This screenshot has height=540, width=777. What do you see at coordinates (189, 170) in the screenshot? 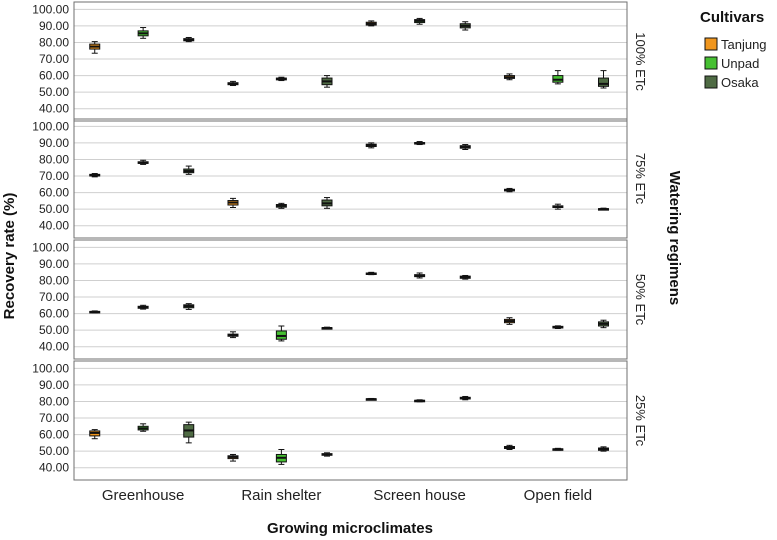
I see `box-75-etc-greenhouse-osaka` at bounding box center [189, 170].